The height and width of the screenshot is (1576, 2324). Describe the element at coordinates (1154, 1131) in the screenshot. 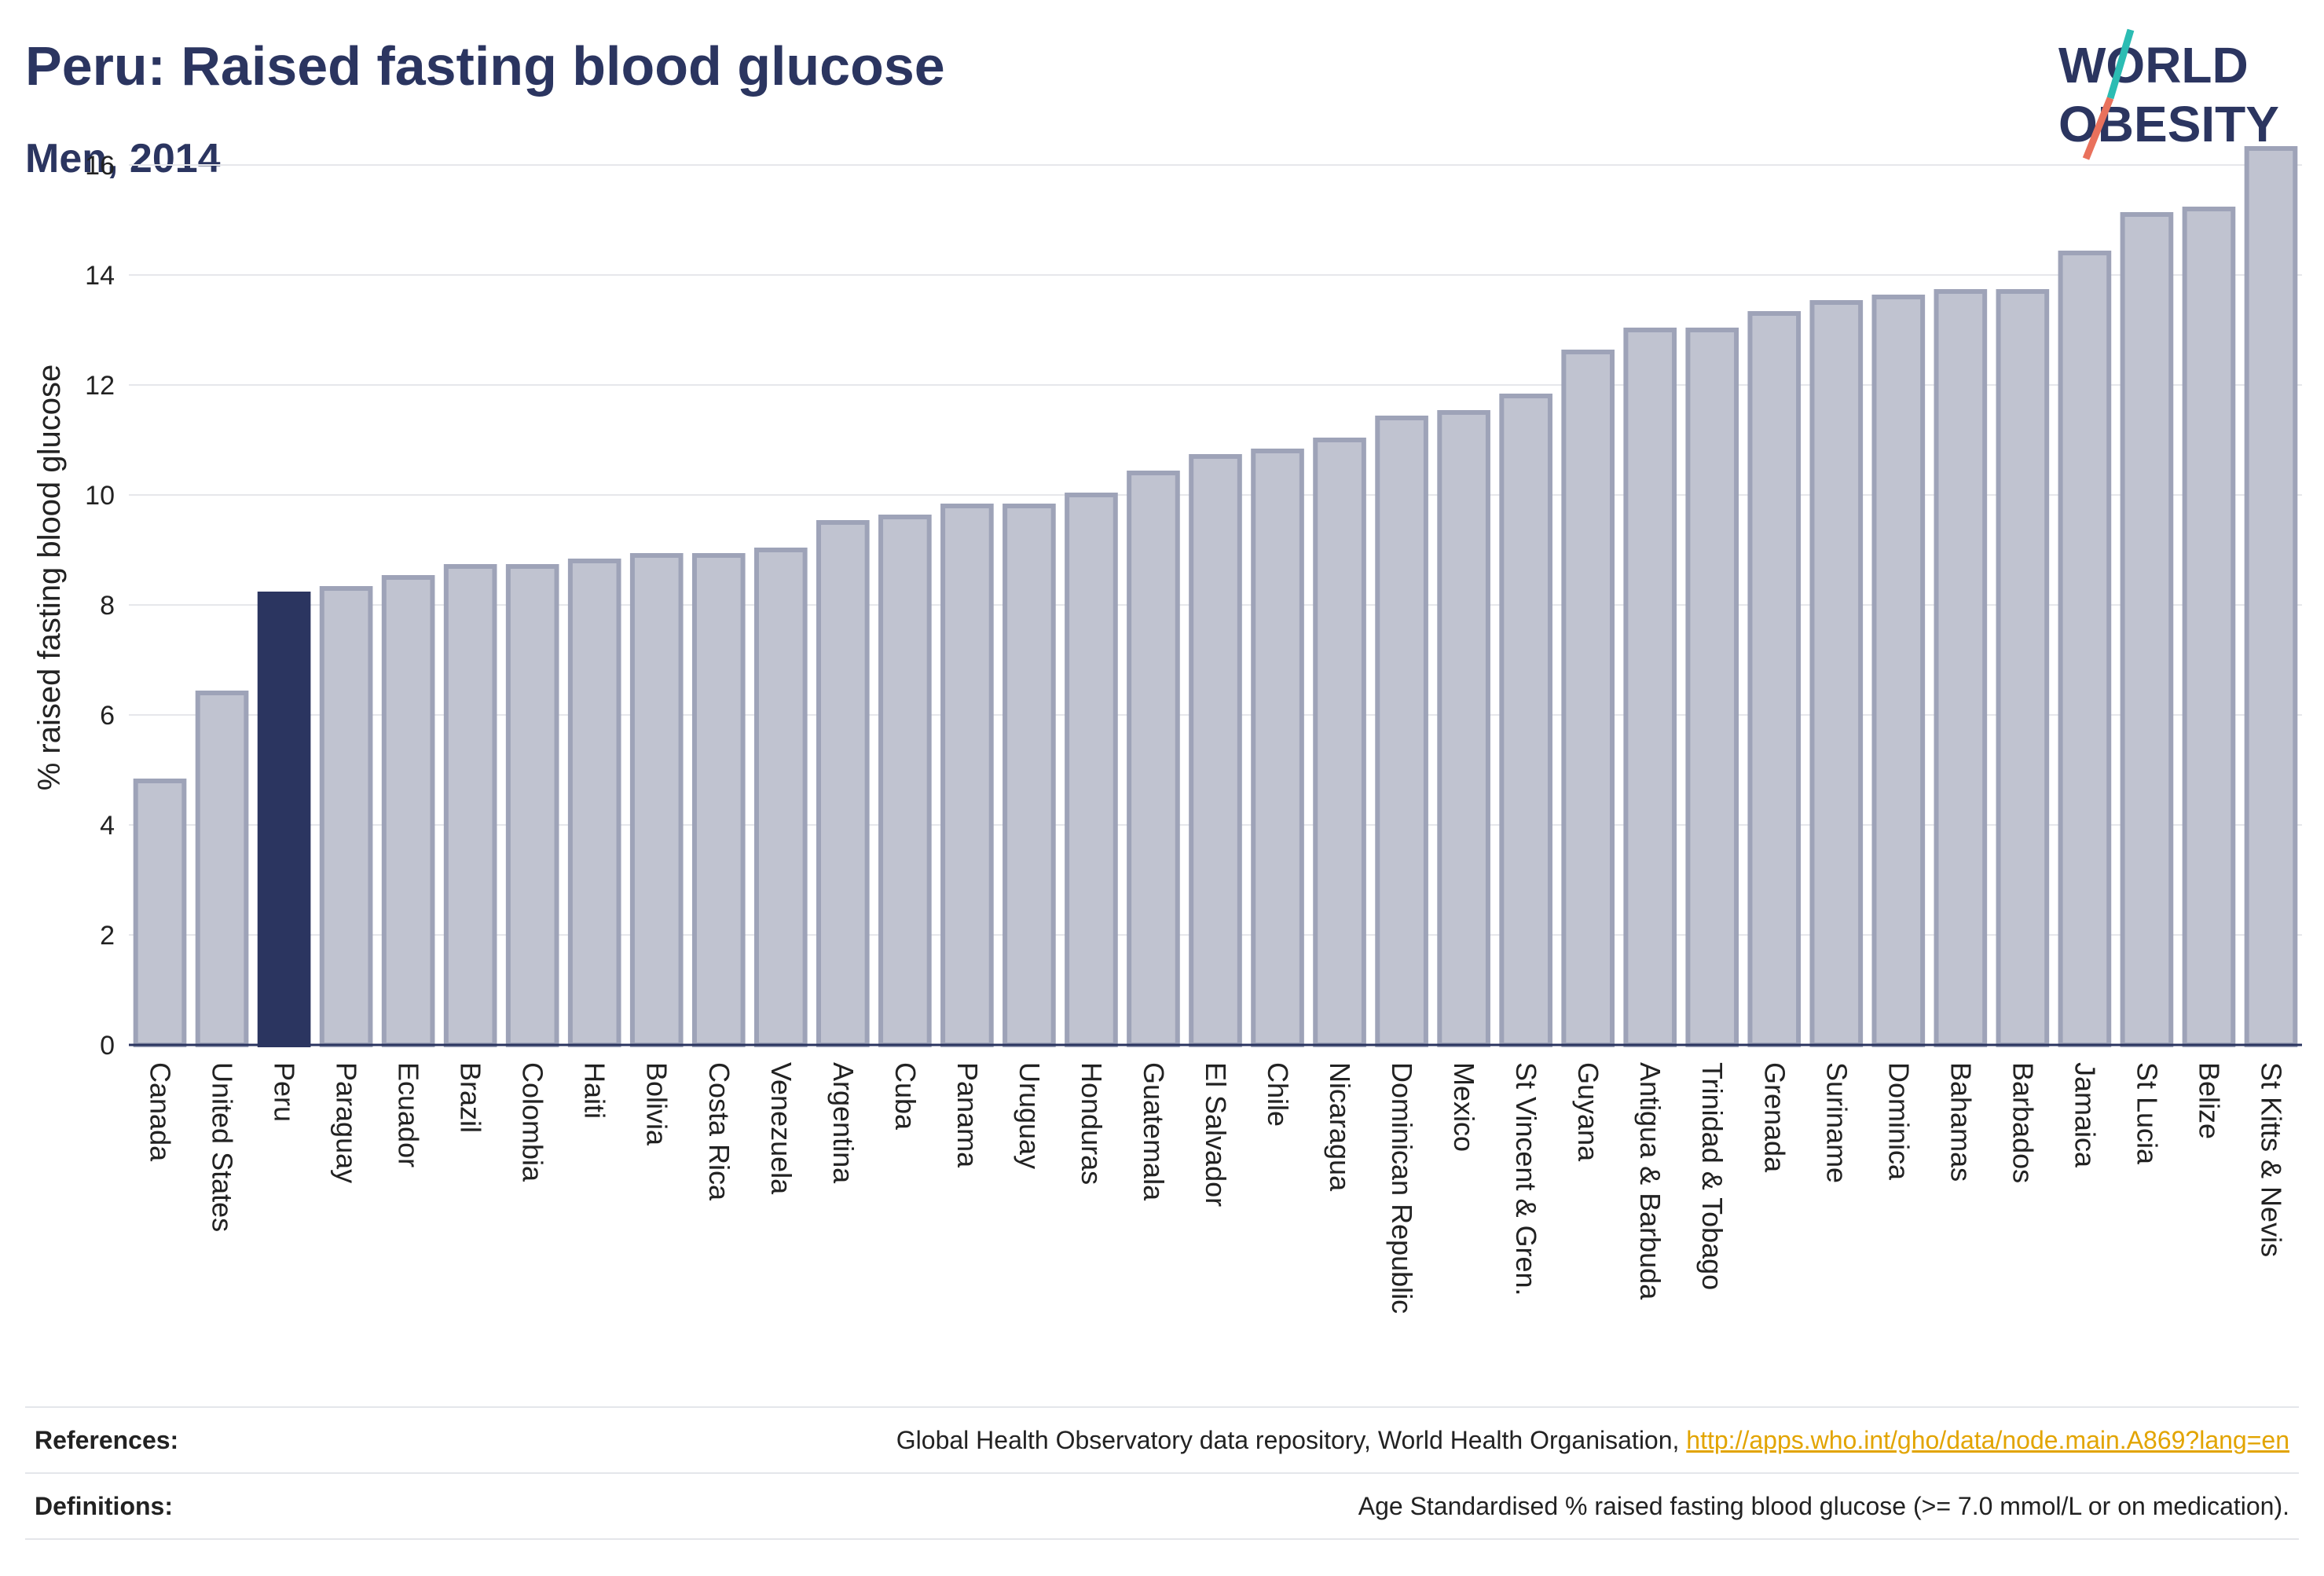

I see `x-tick-label: Guatemala` at that location.